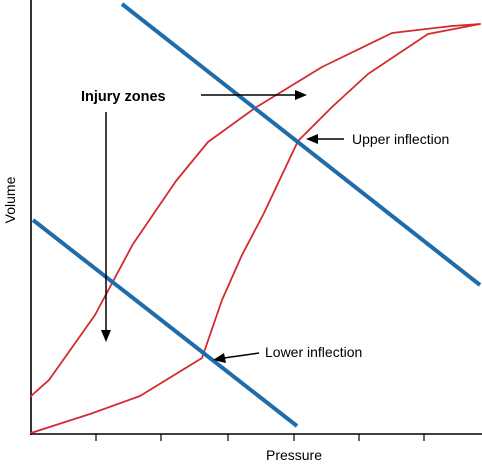  Describe the element at coordinates (301, 95) in the screenshot. I see `arrow-right-icon` at that location.